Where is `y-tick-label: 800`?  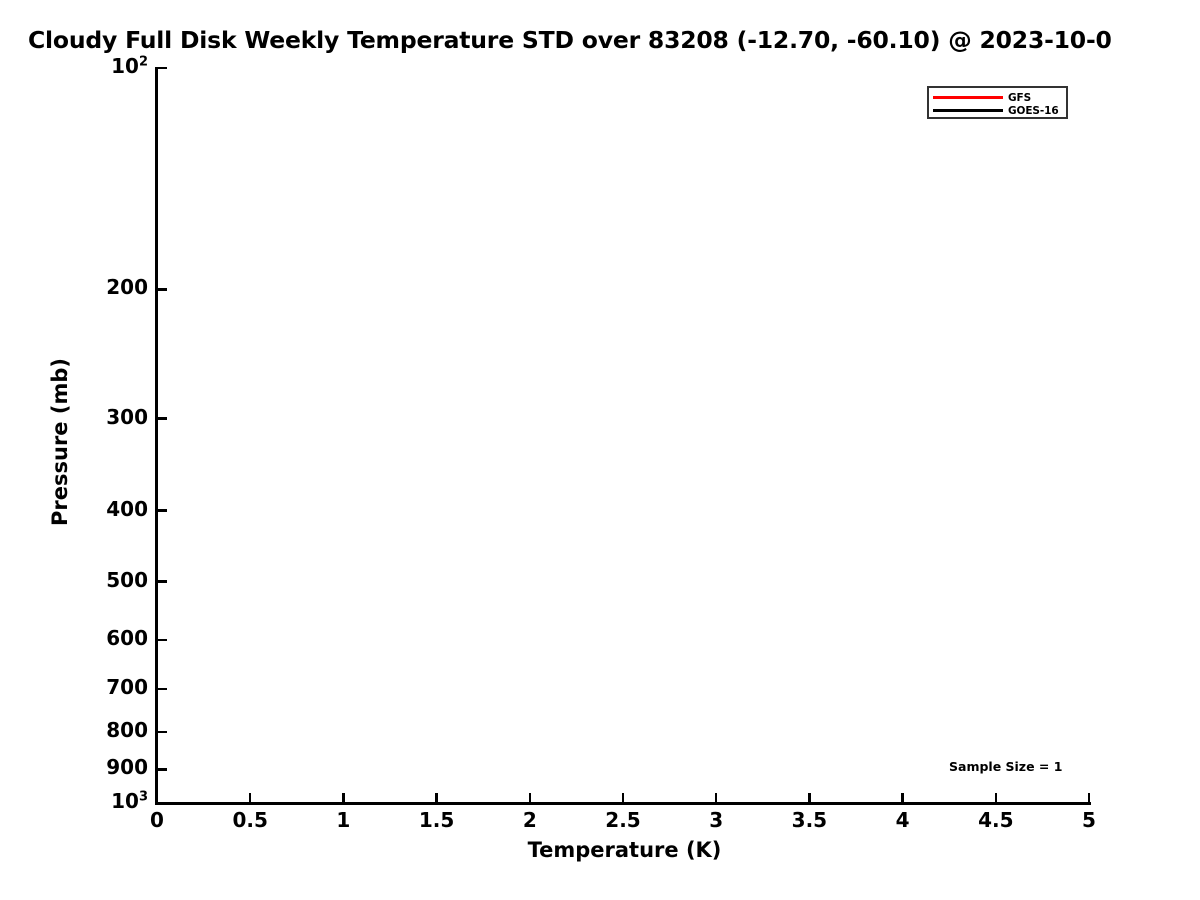
y-tick-label: 800 is located at coordinates (127, 729).